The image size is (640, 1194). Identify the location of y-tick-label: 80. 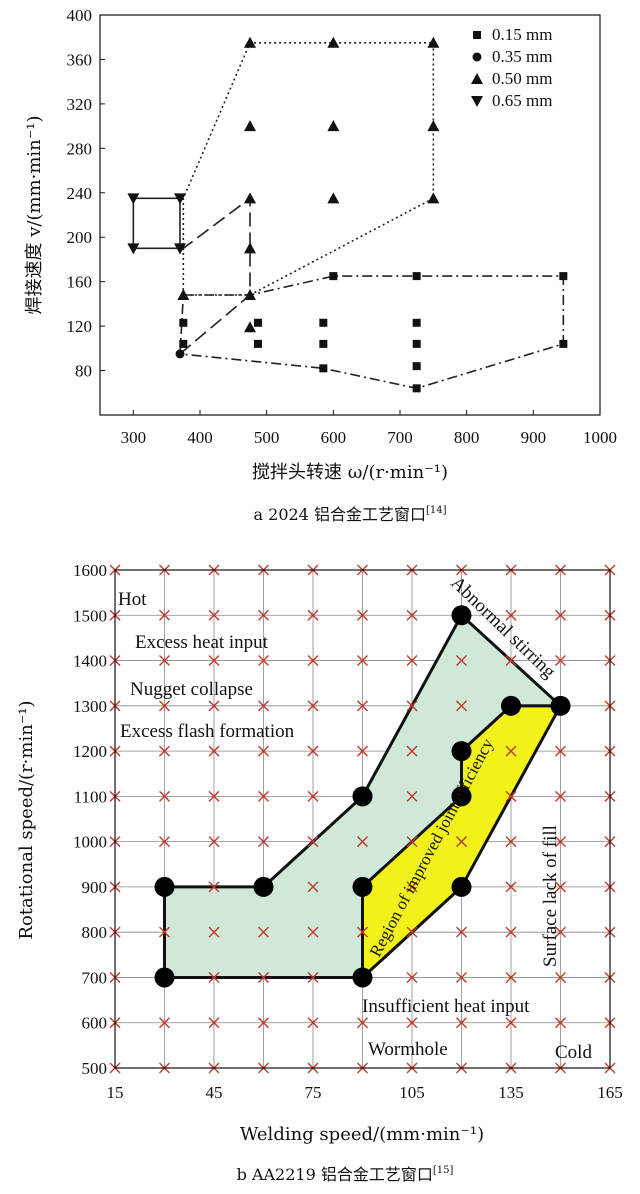
(83, 371).